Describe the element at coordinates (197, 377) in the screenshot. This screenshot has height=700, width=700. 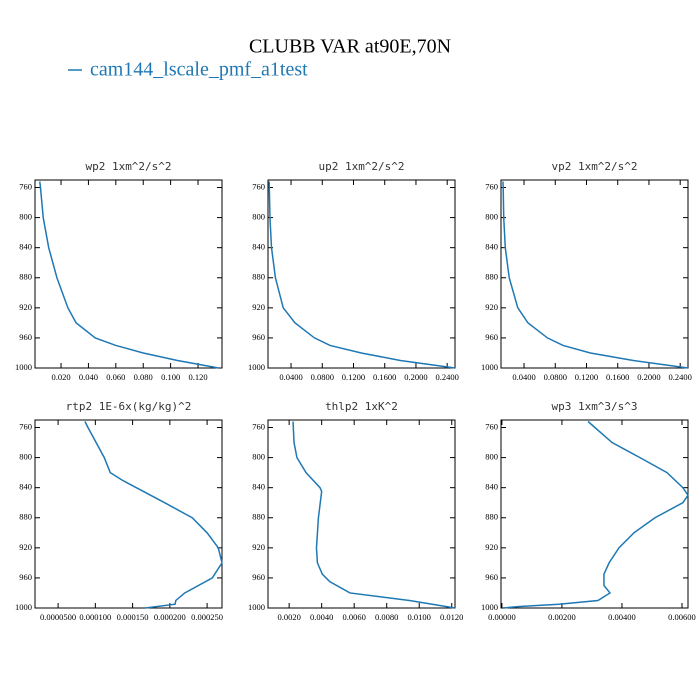
I see `x-tick-label: 0.120` at that location.